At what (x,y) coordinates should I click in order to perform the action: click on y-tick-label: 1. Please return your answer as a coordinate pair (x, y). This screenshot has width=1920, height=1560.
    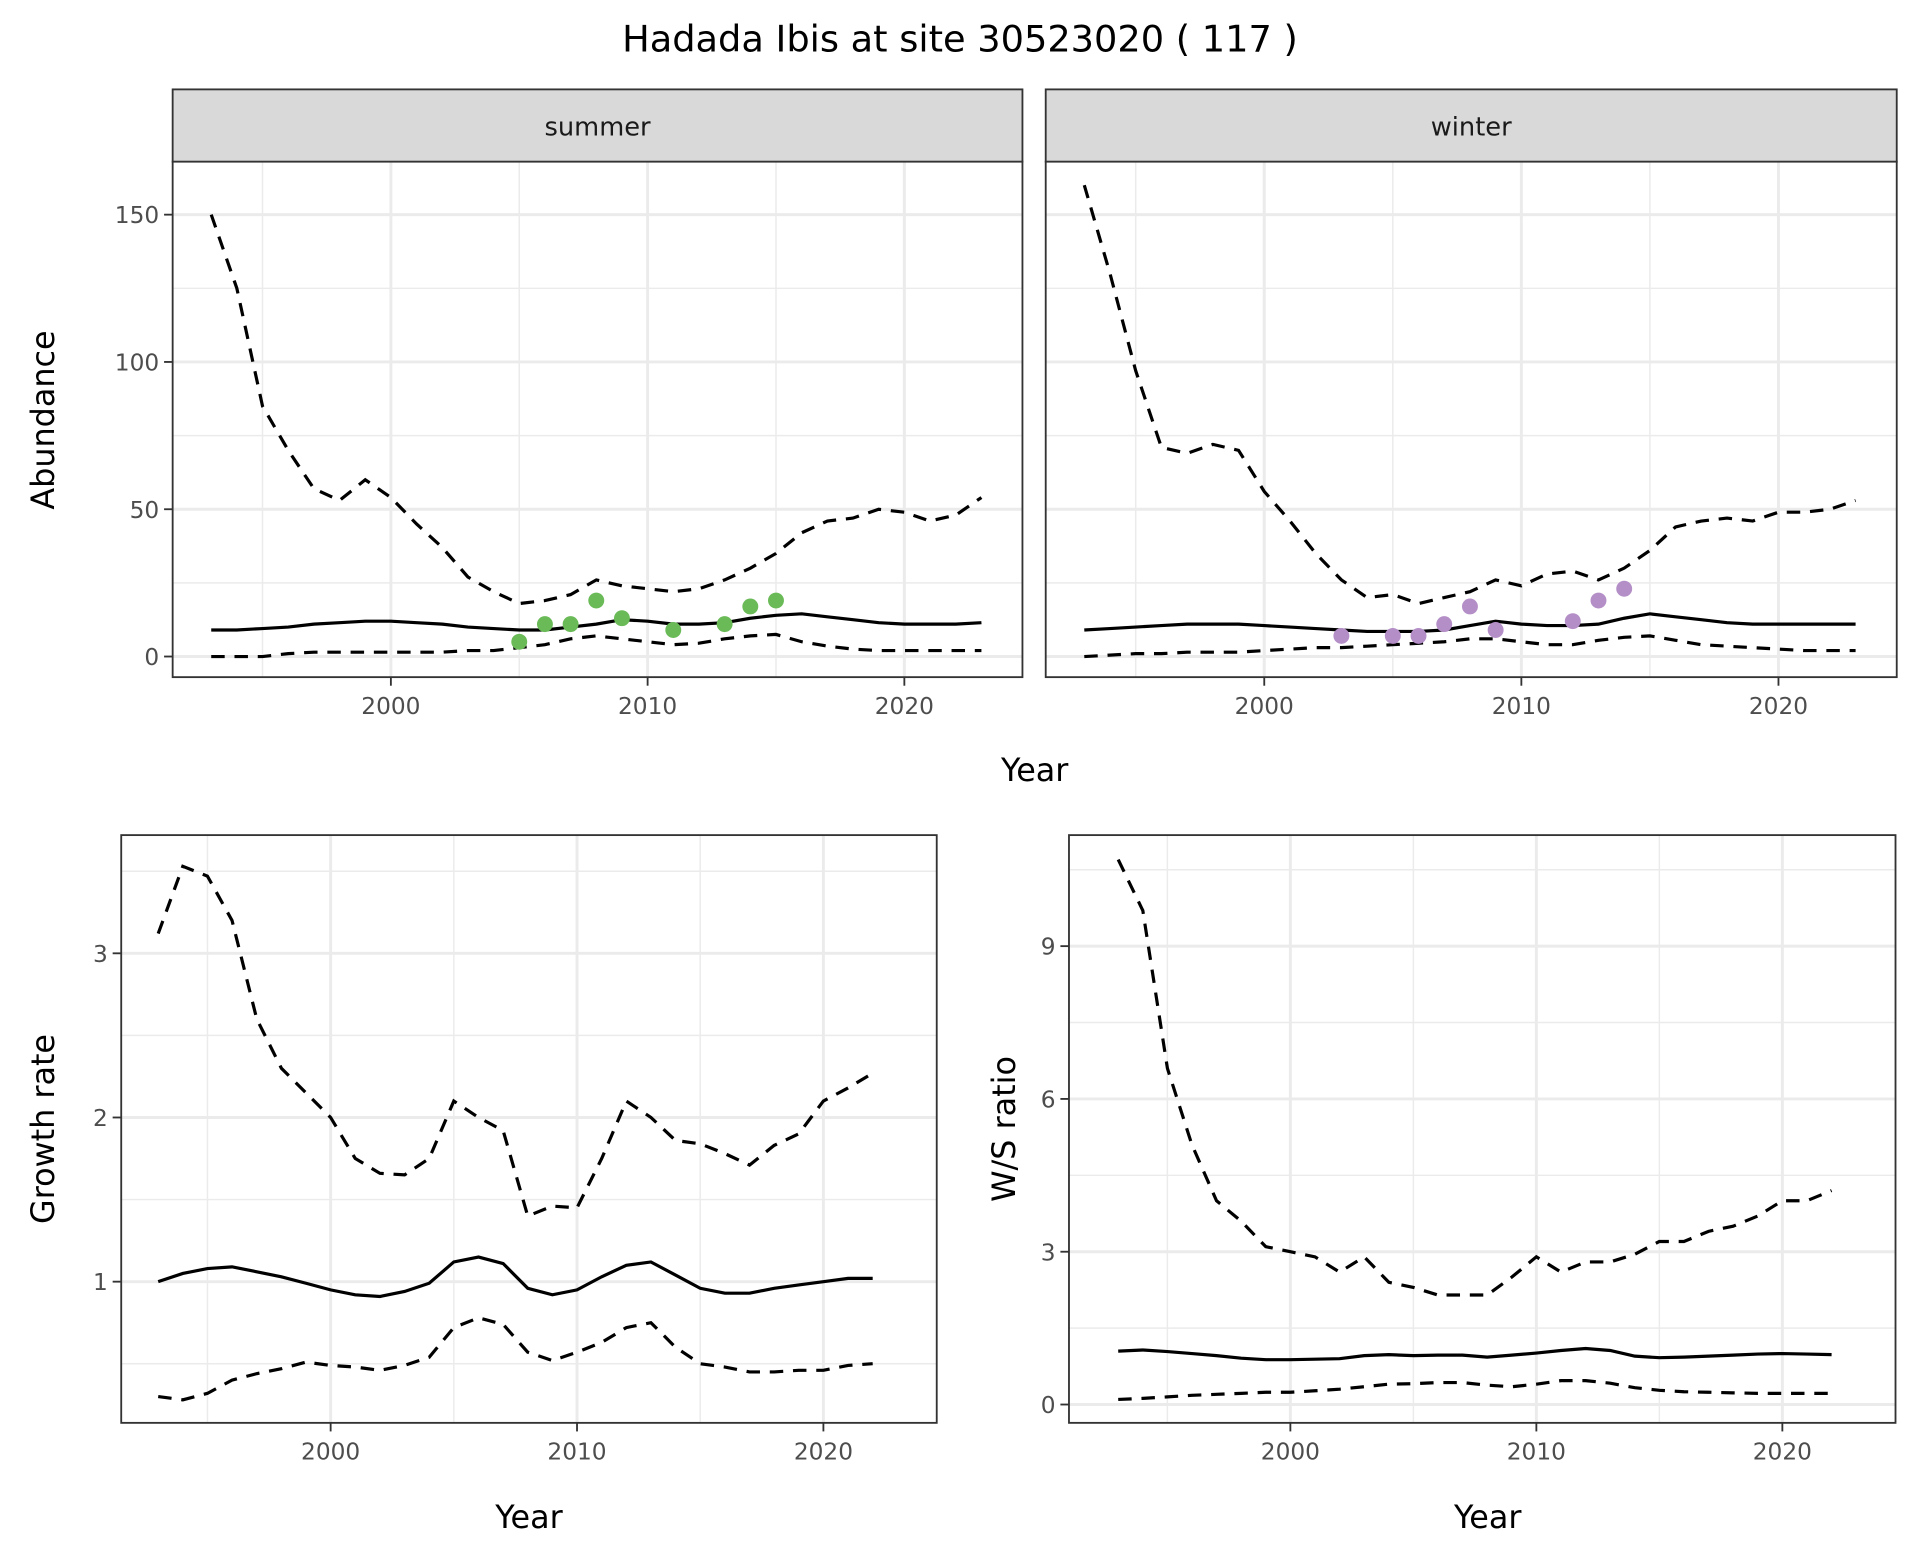
    Looking at the image, I should click on (100, 1282).